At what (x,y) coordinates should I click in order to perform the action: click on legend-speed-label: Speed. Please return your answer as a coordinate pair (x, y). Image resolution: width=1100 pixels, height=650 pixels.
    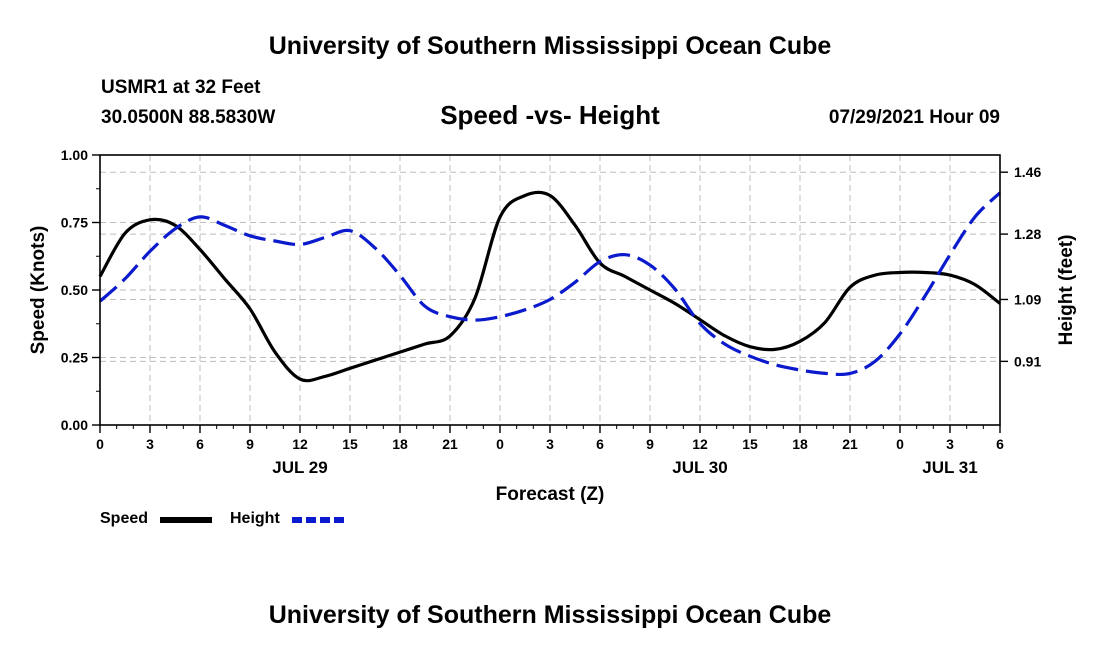
    Looking at the image, I should click on (124, 518).